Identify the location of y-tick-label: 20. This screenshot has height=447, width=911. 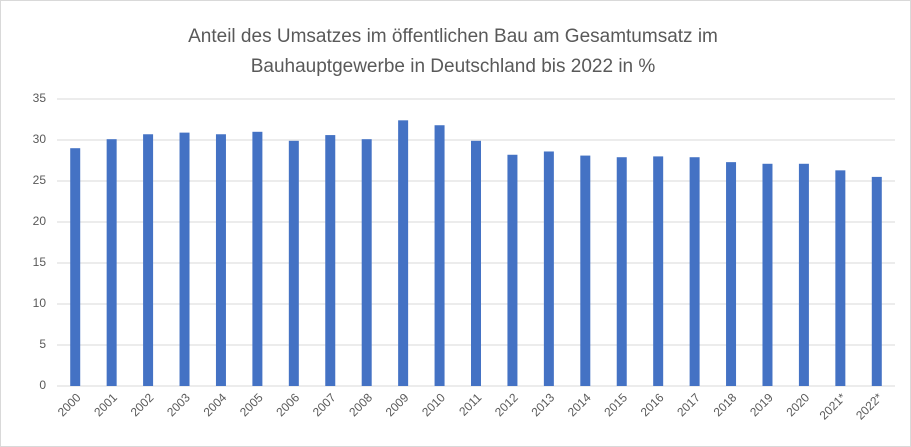
(40, 221).